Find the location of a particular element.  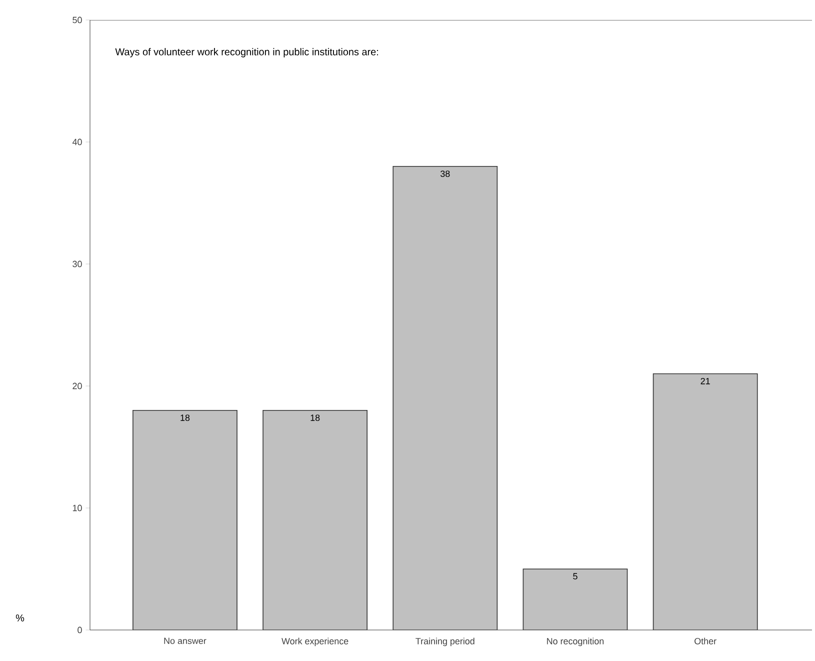

y-tick-label: 10 is located at coordinates (77, 508).